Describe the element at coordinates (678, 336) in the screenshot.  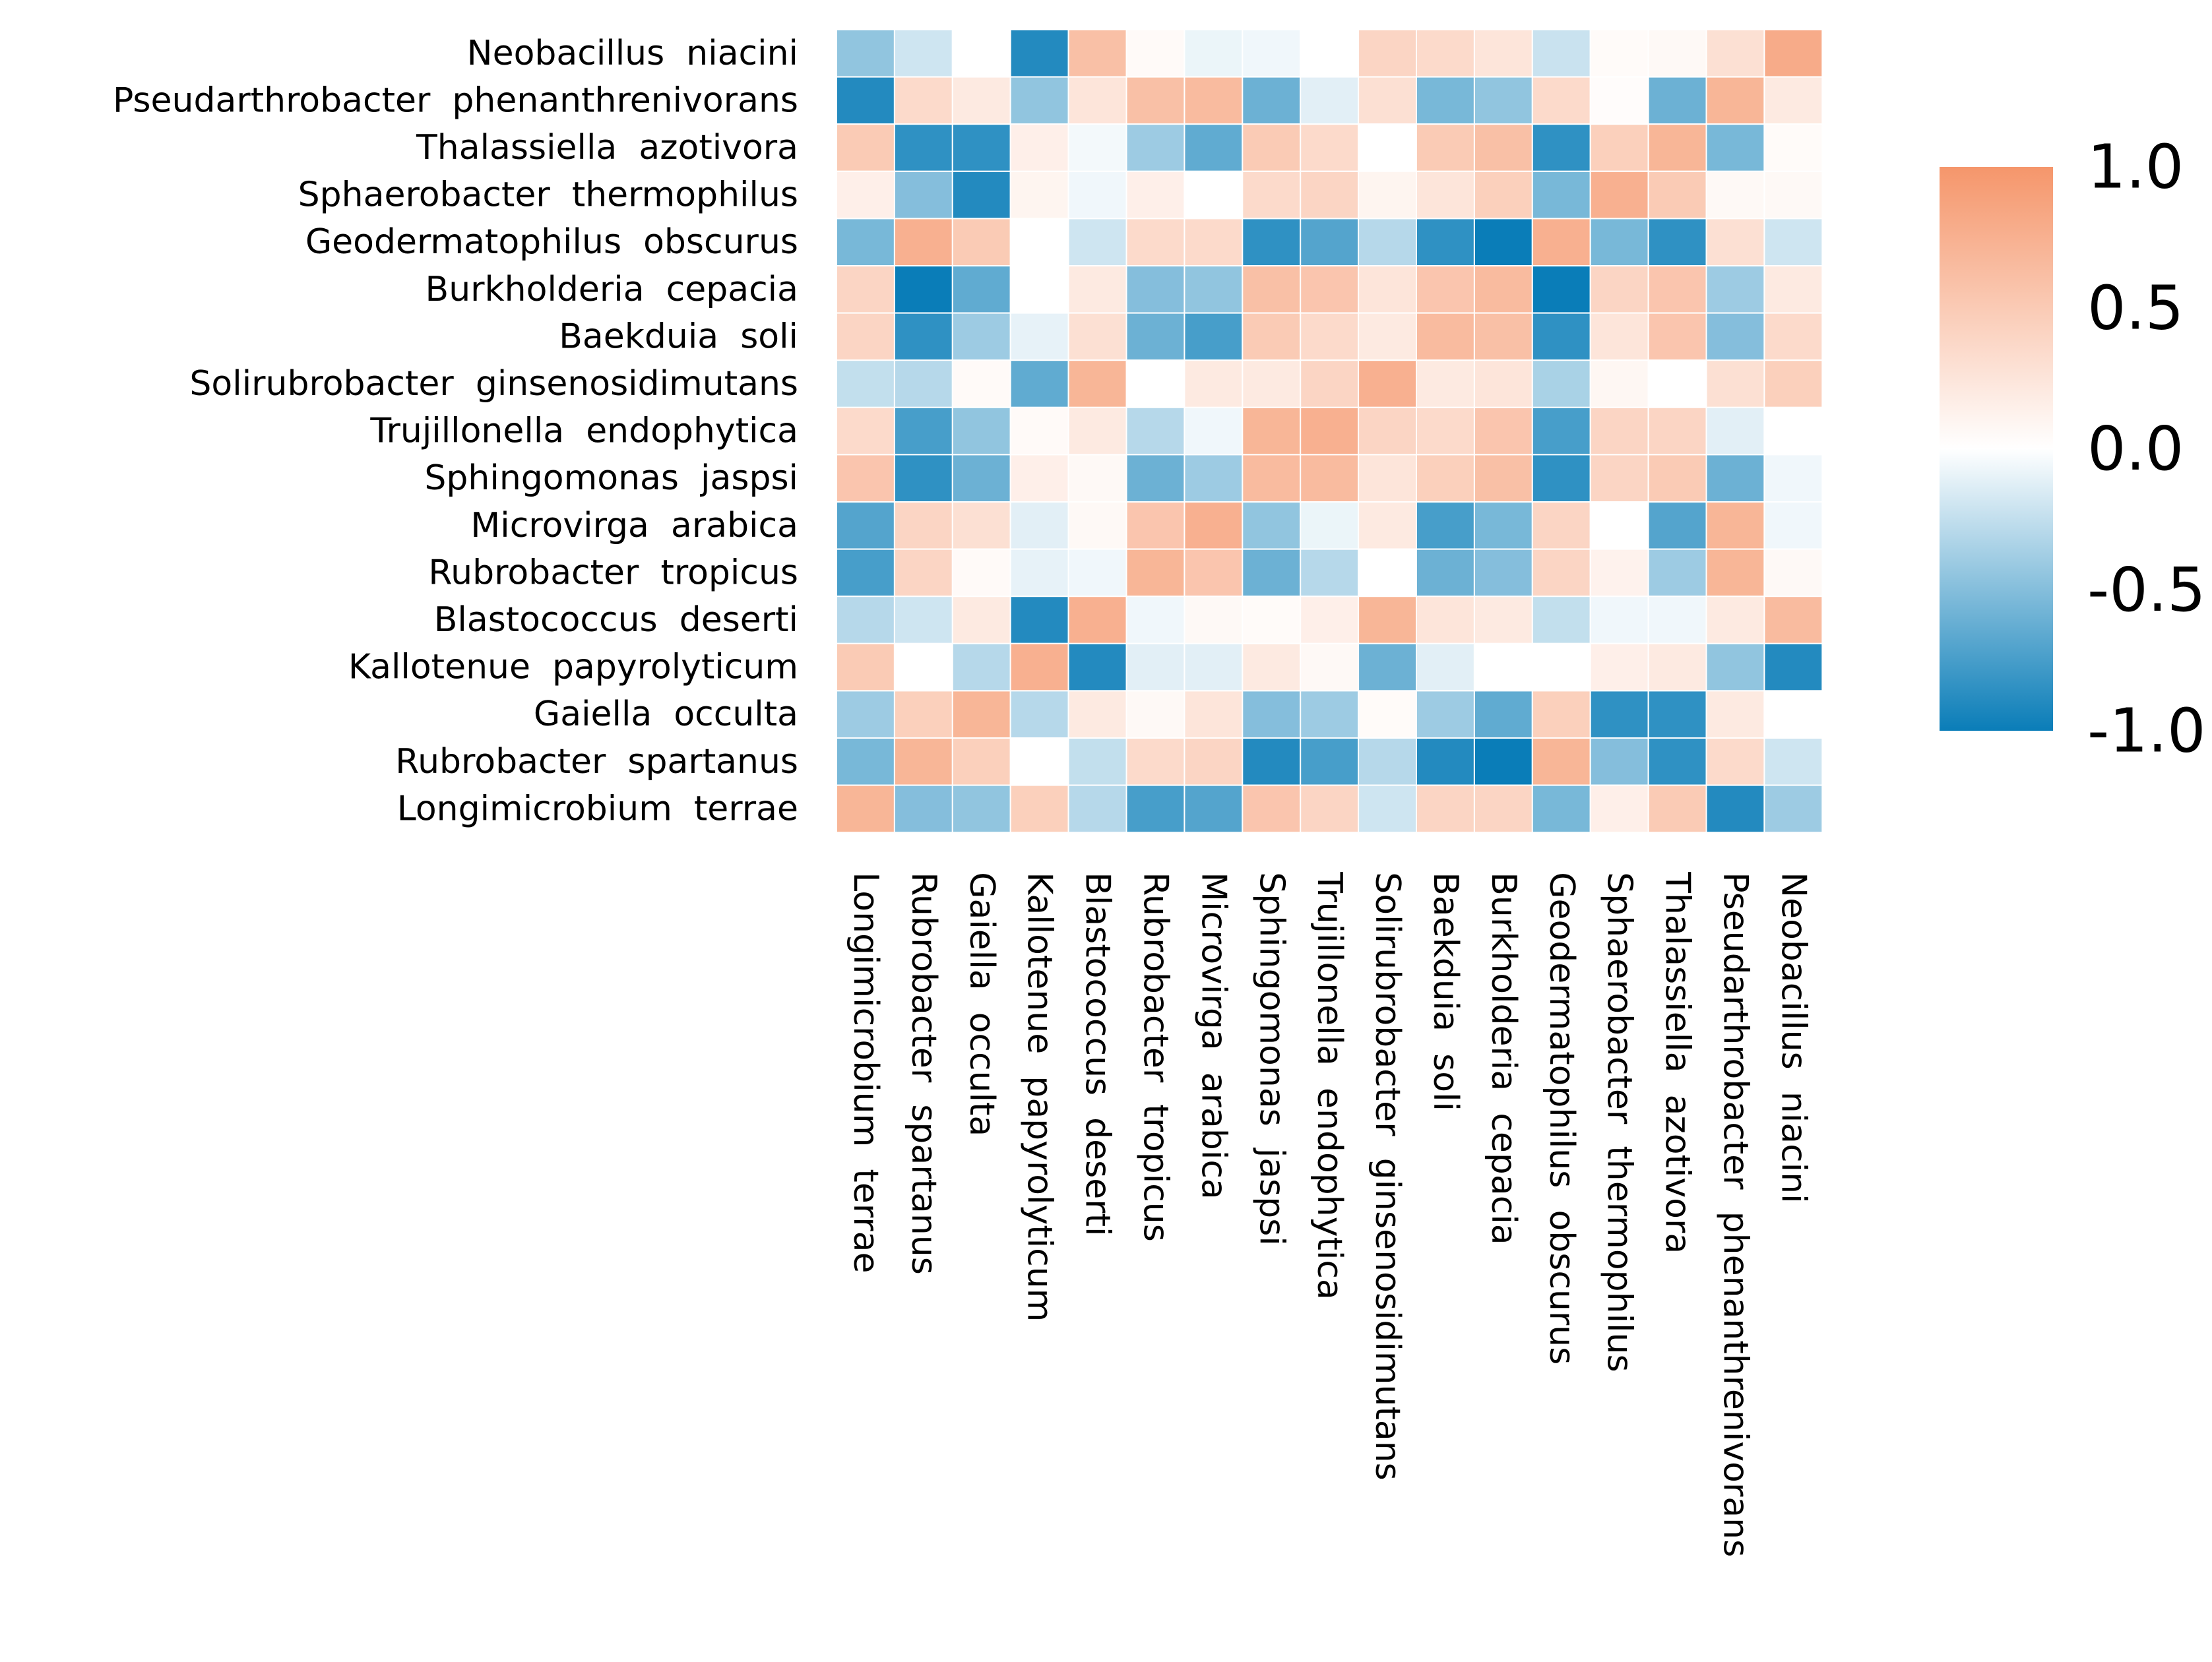
I see `row-label: Baekduia soli` at that location.